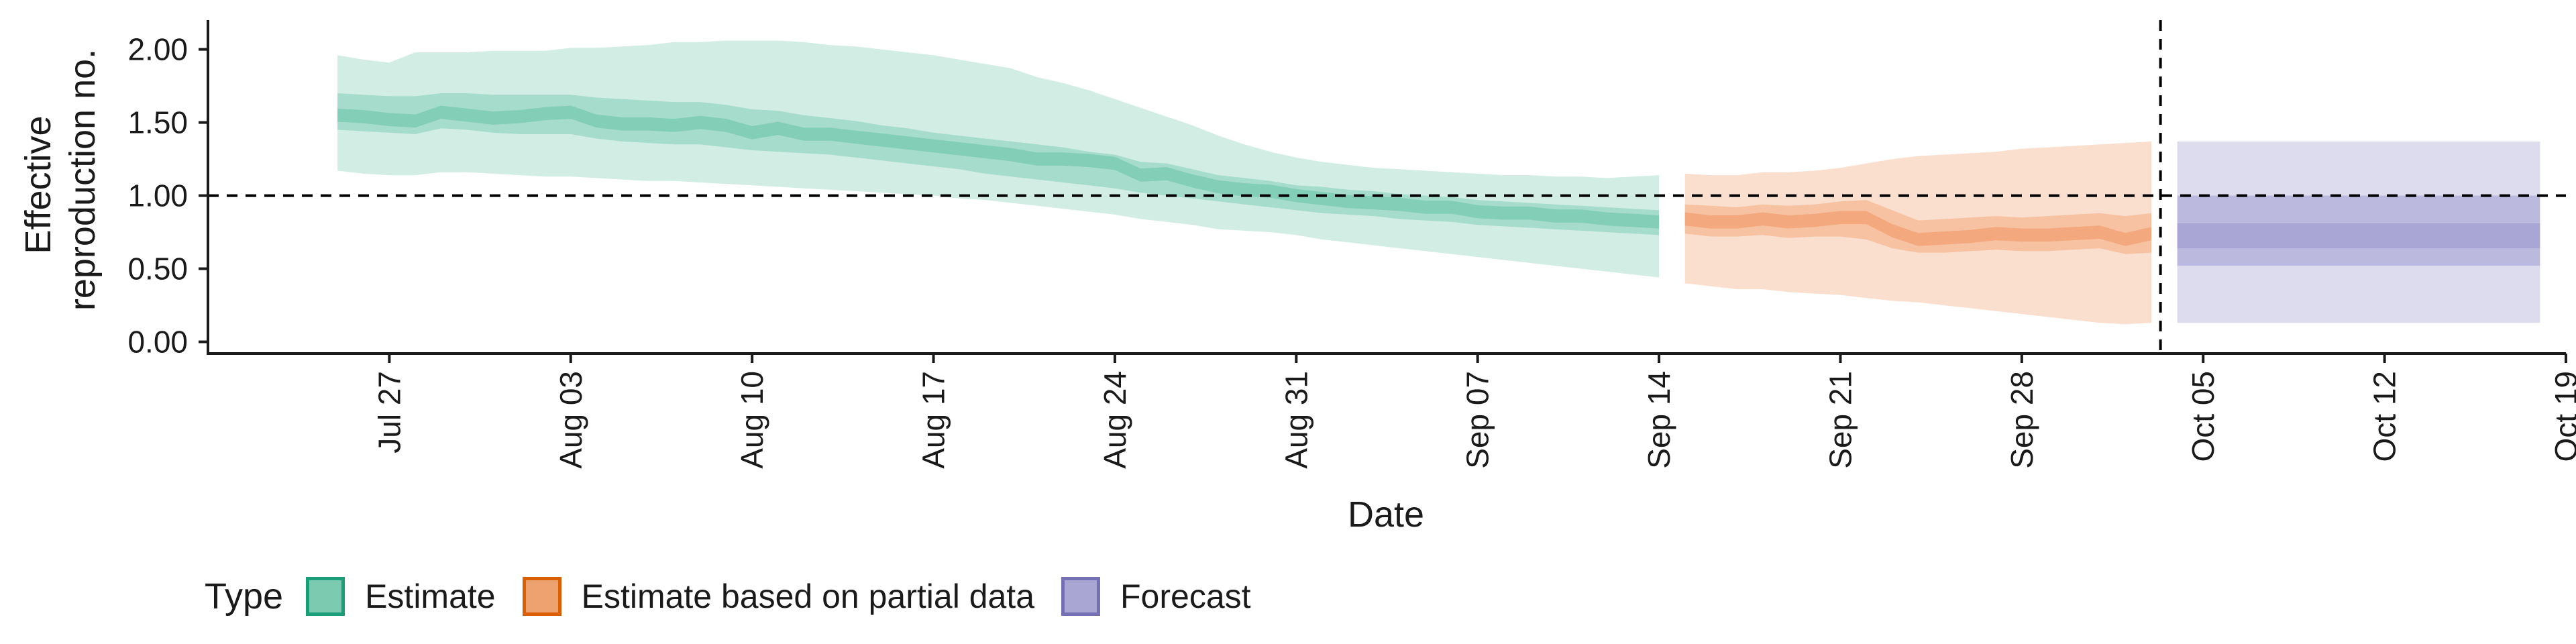 The image size is (2576, 644). I want to click on y-ticks: 0.00 0.50 1.00 1.50 2.00, so click(167, 196).